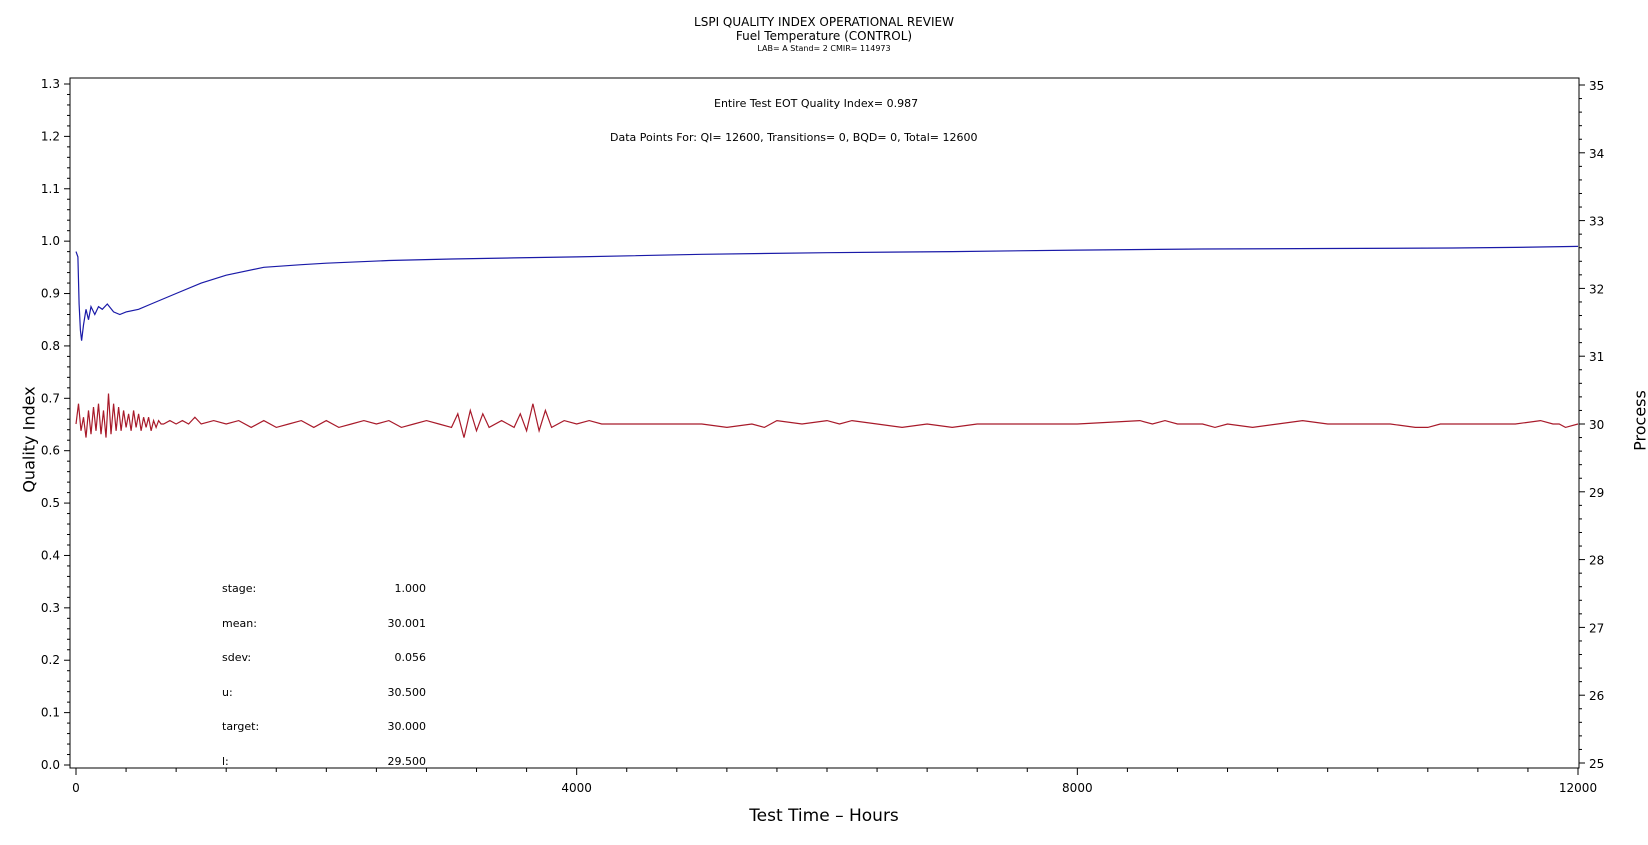 The height and width of the screenshot is (845, 1648). What do you see at coordinates (225, 761) in the screenshot?
I see `stat-label: l:` at bounding box center [225, 761].